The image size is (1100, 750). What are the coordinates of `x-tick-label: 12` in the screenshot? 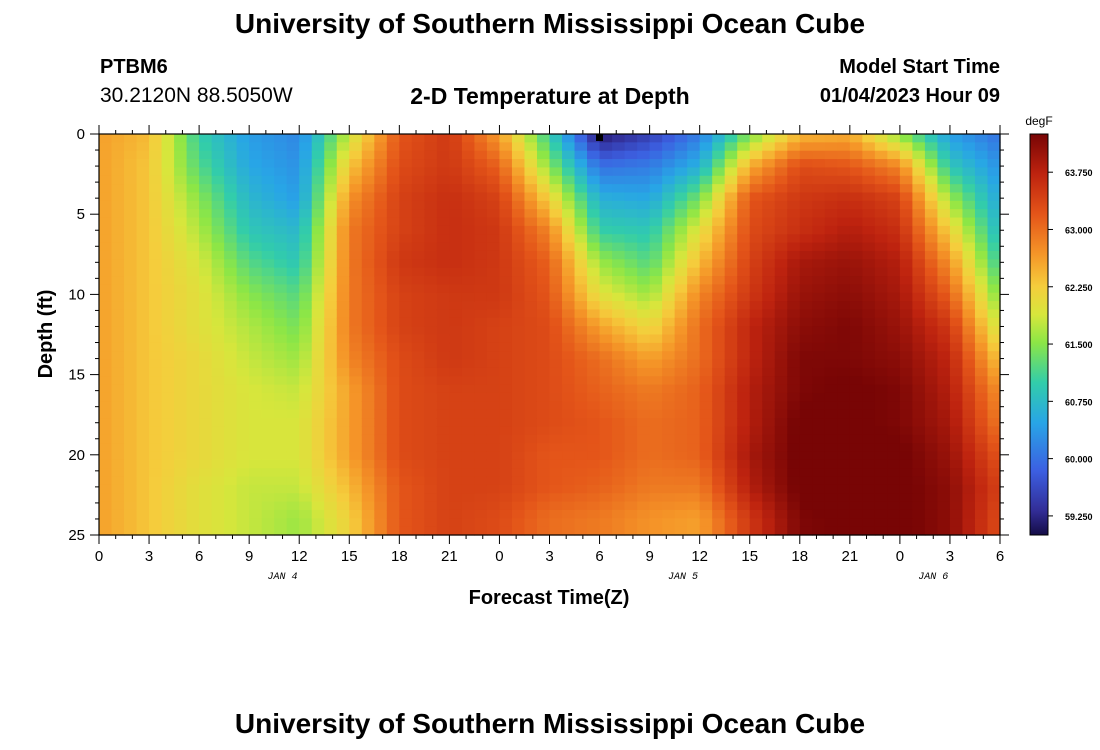 It's located at (299, 556).